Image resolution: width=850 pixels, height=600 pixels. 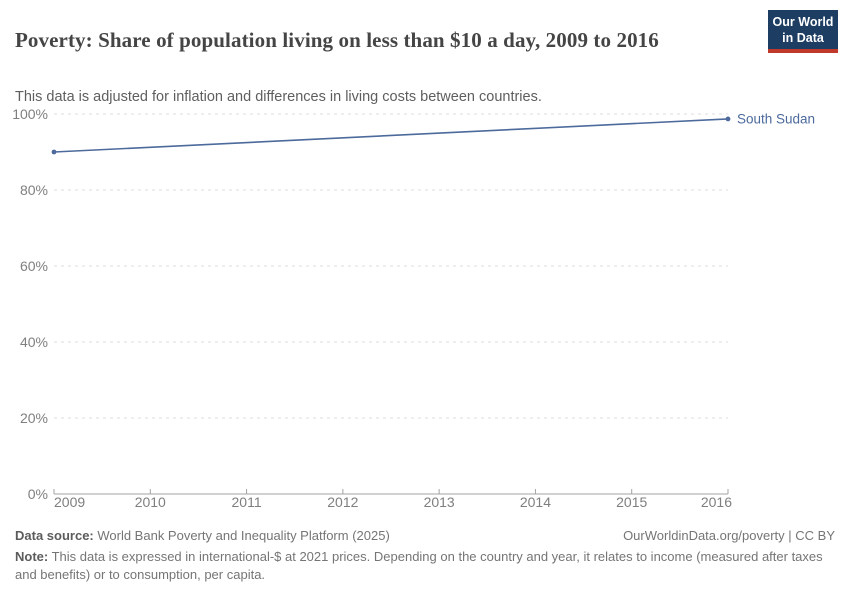 I want to click on y-tick-label: 40%, so click(x=34, y=342).